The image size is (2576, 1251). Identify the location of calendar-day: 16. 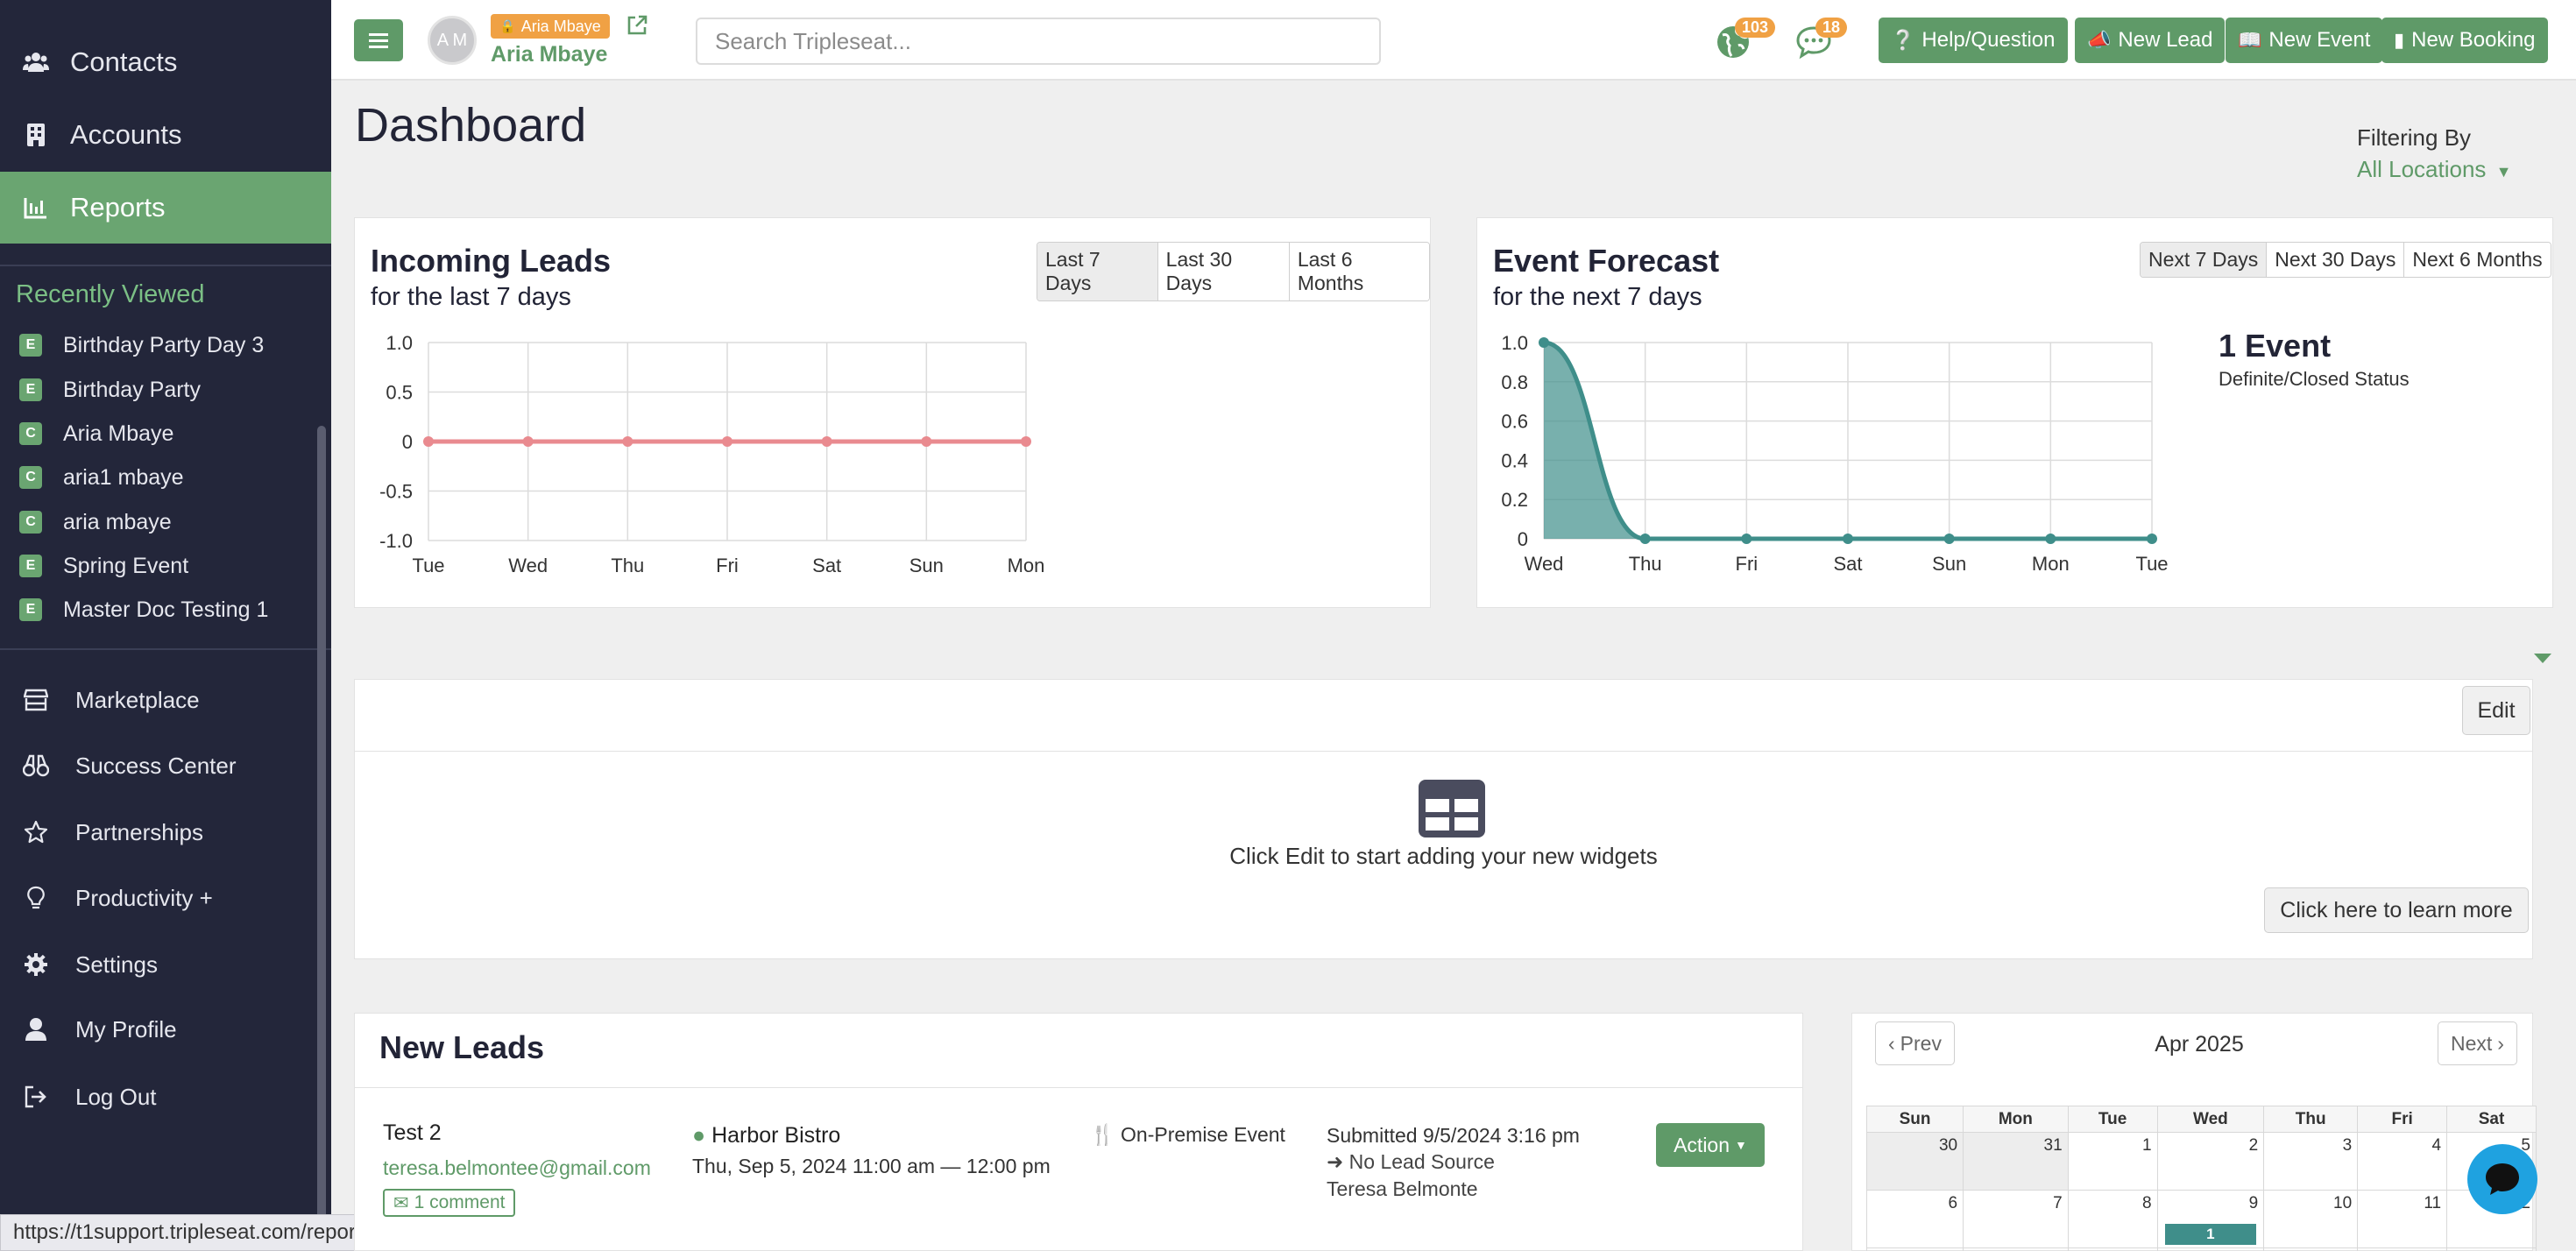
(2210, 1249).